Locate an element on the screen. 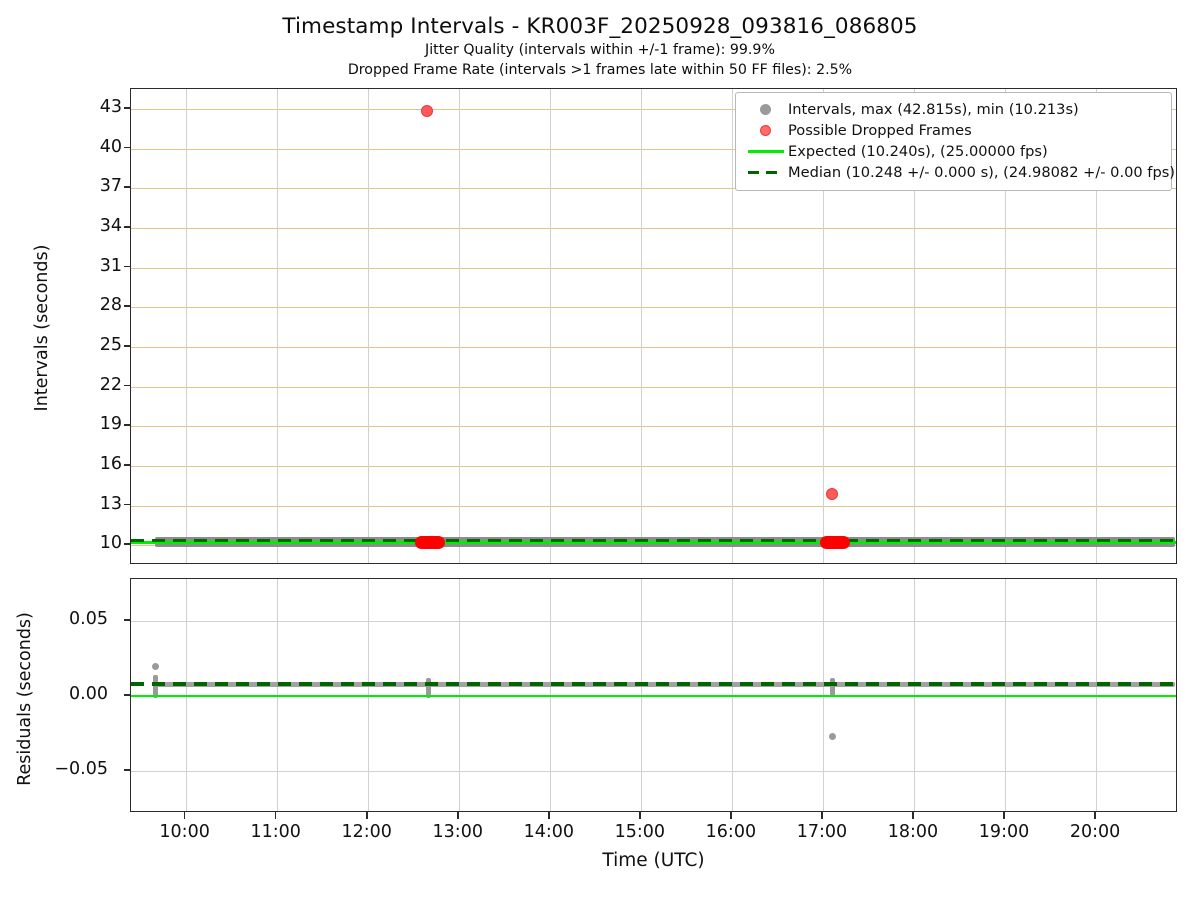  x-tick-label: 19:00 is located at coordinates (1004, 832).